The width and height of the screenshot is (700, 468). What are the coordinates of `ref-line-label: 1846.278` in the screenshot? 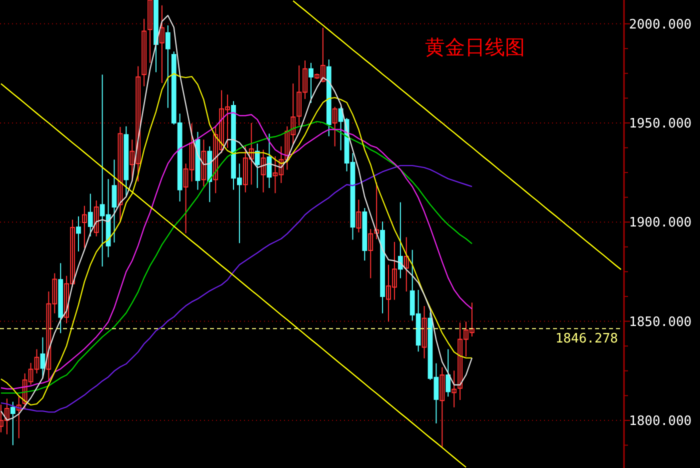 It's located at (586, 339).